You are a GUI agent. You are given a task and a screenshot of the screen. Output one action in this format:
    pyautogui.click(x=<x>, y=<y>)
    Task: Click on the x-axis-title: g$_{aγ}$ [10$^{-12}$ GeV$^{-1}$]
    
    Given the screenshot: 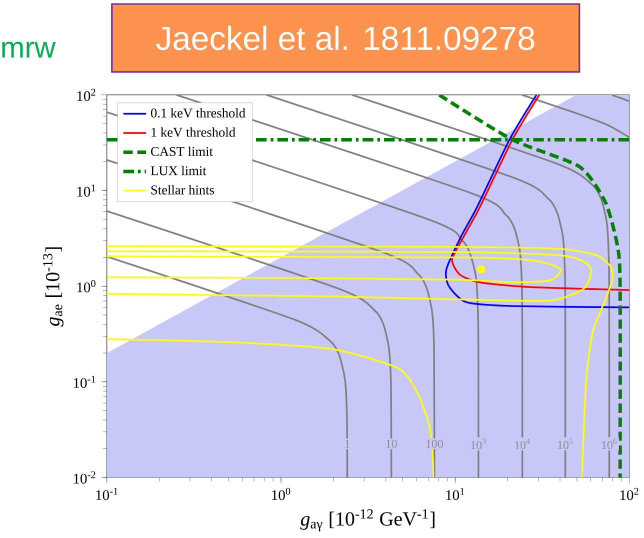 What is the action you would take?
    pyautogui.click(x=367, y=520)
    